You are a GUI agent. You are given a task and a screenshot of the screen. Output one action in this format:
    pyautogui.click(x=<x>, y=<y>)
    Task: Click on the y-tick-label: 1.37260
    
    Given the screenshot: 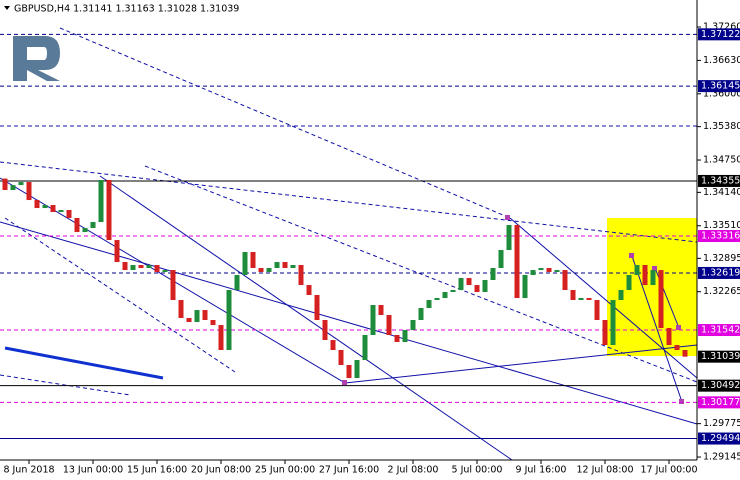 What is the action you would take?
    pyautogui.click(x=721, y=27)
    